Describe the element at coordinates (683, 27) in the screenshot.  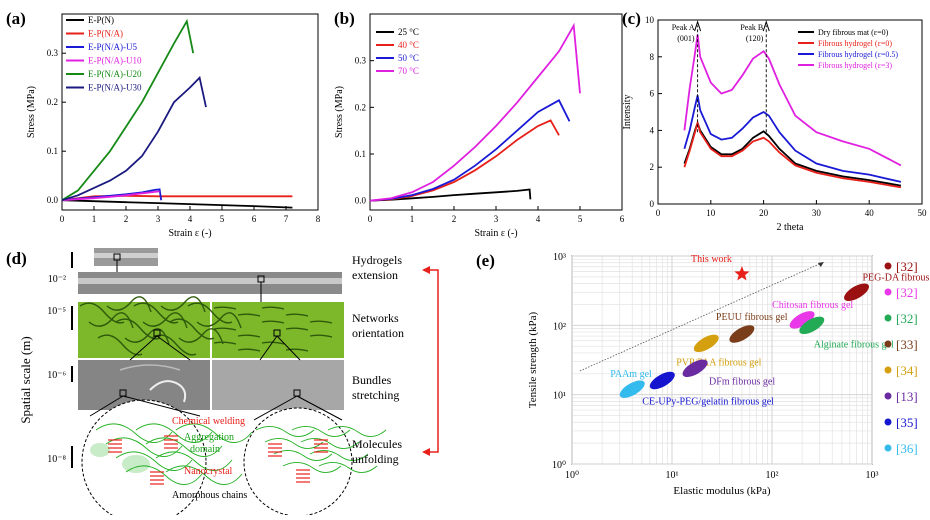
I see `peak-a-label: Peak A` at that location.